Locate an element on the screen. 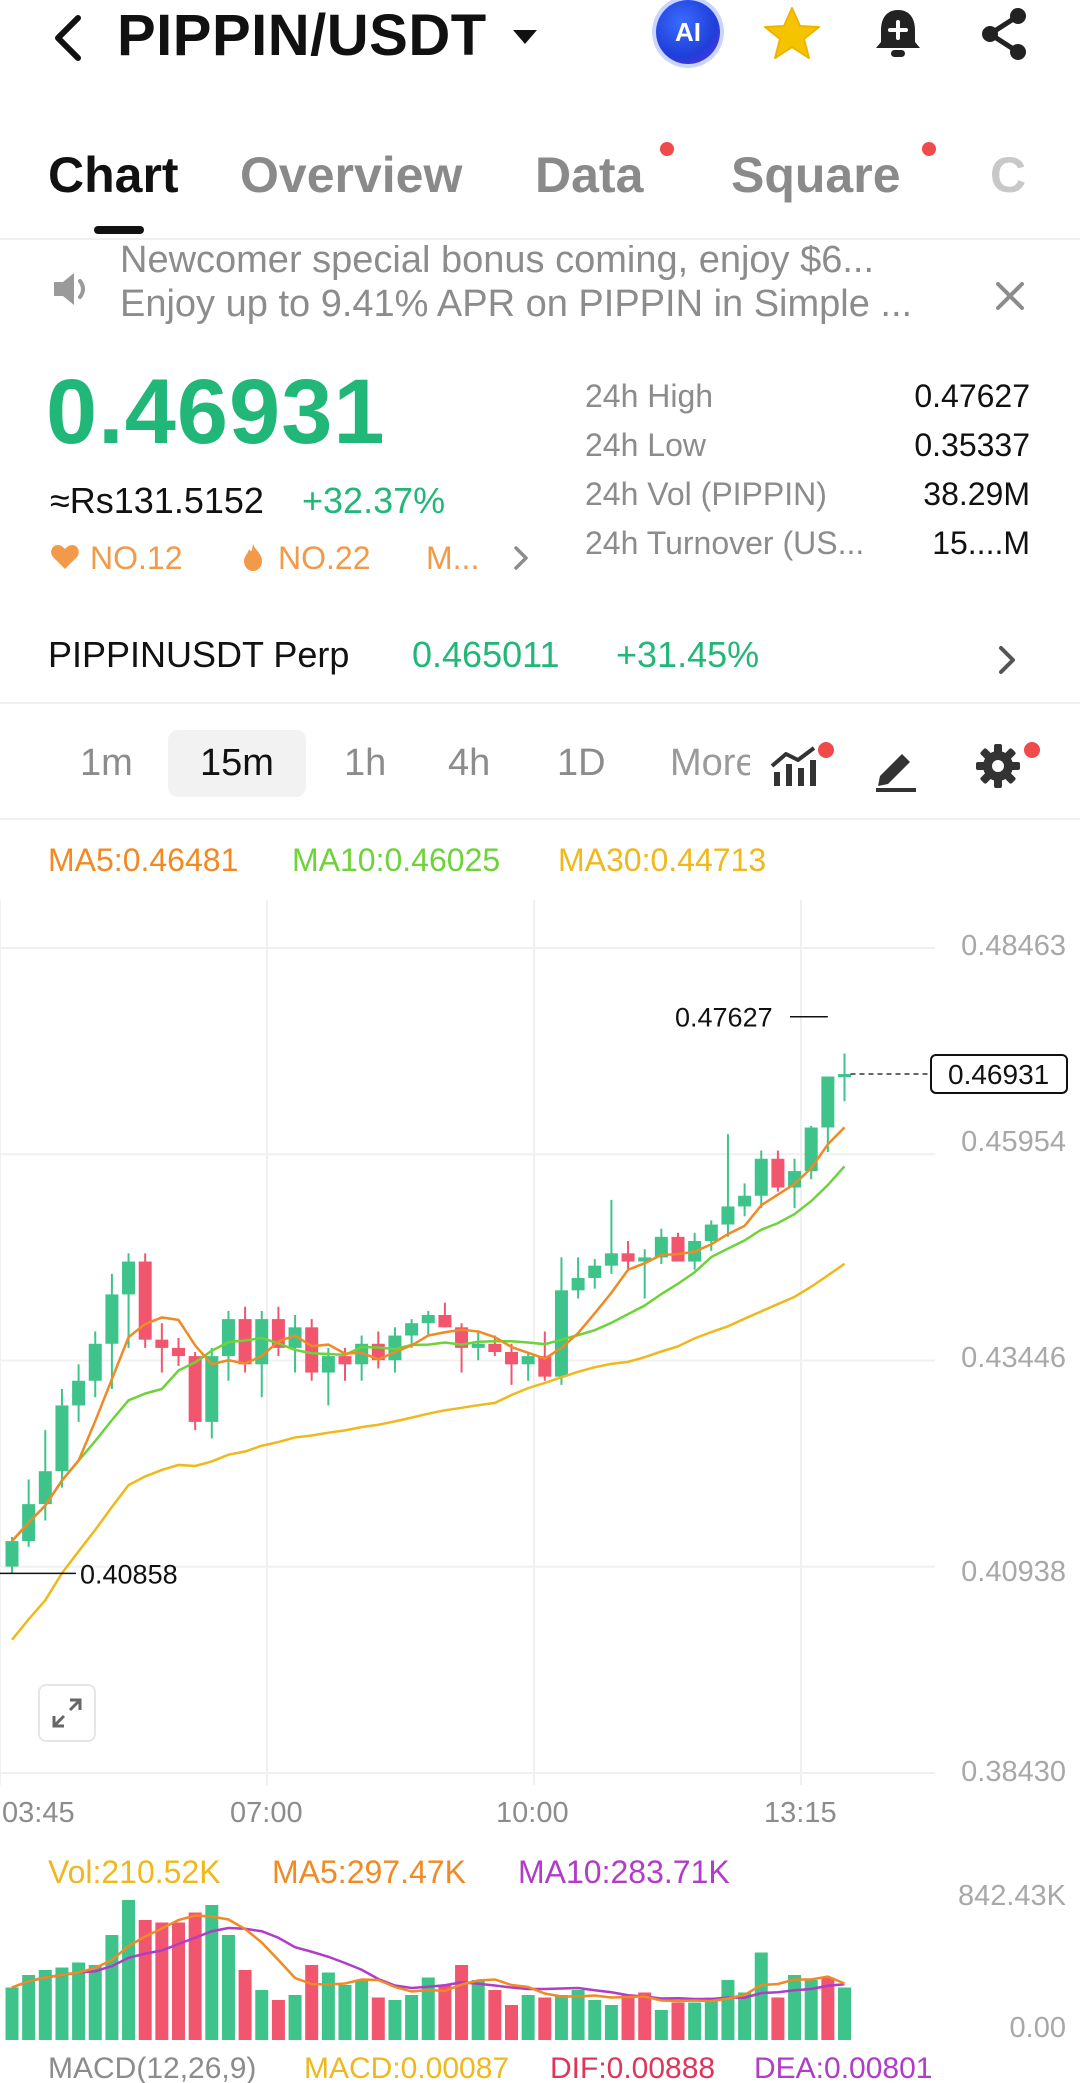 This screenshot has height=2083, width=1080. header: PIPPIN/USDT AI is located at coordinates (540, 35).